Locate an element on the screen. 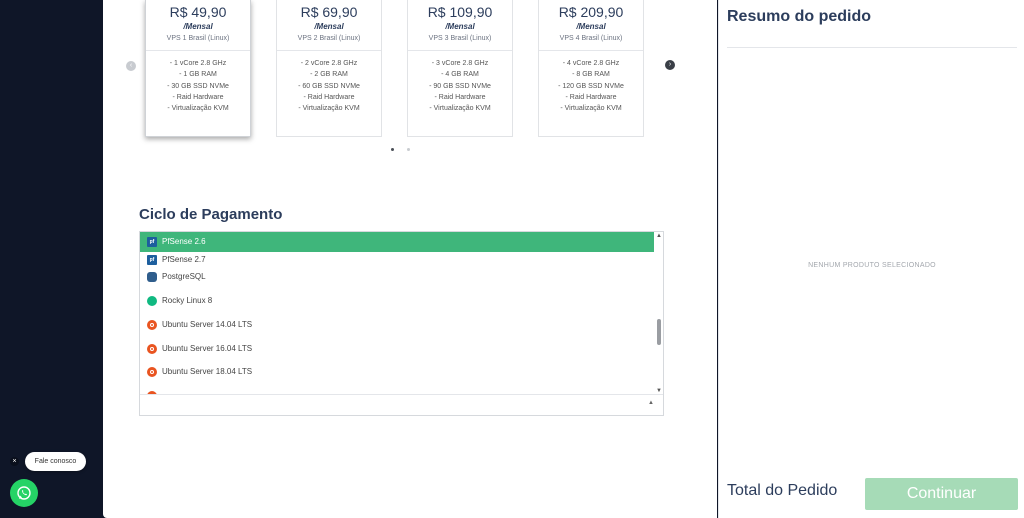 The height and width of the screenshot is (518, 1024). plan-spec: - 4 vCore 2.8 GHz is located at coordinates (591, 63).